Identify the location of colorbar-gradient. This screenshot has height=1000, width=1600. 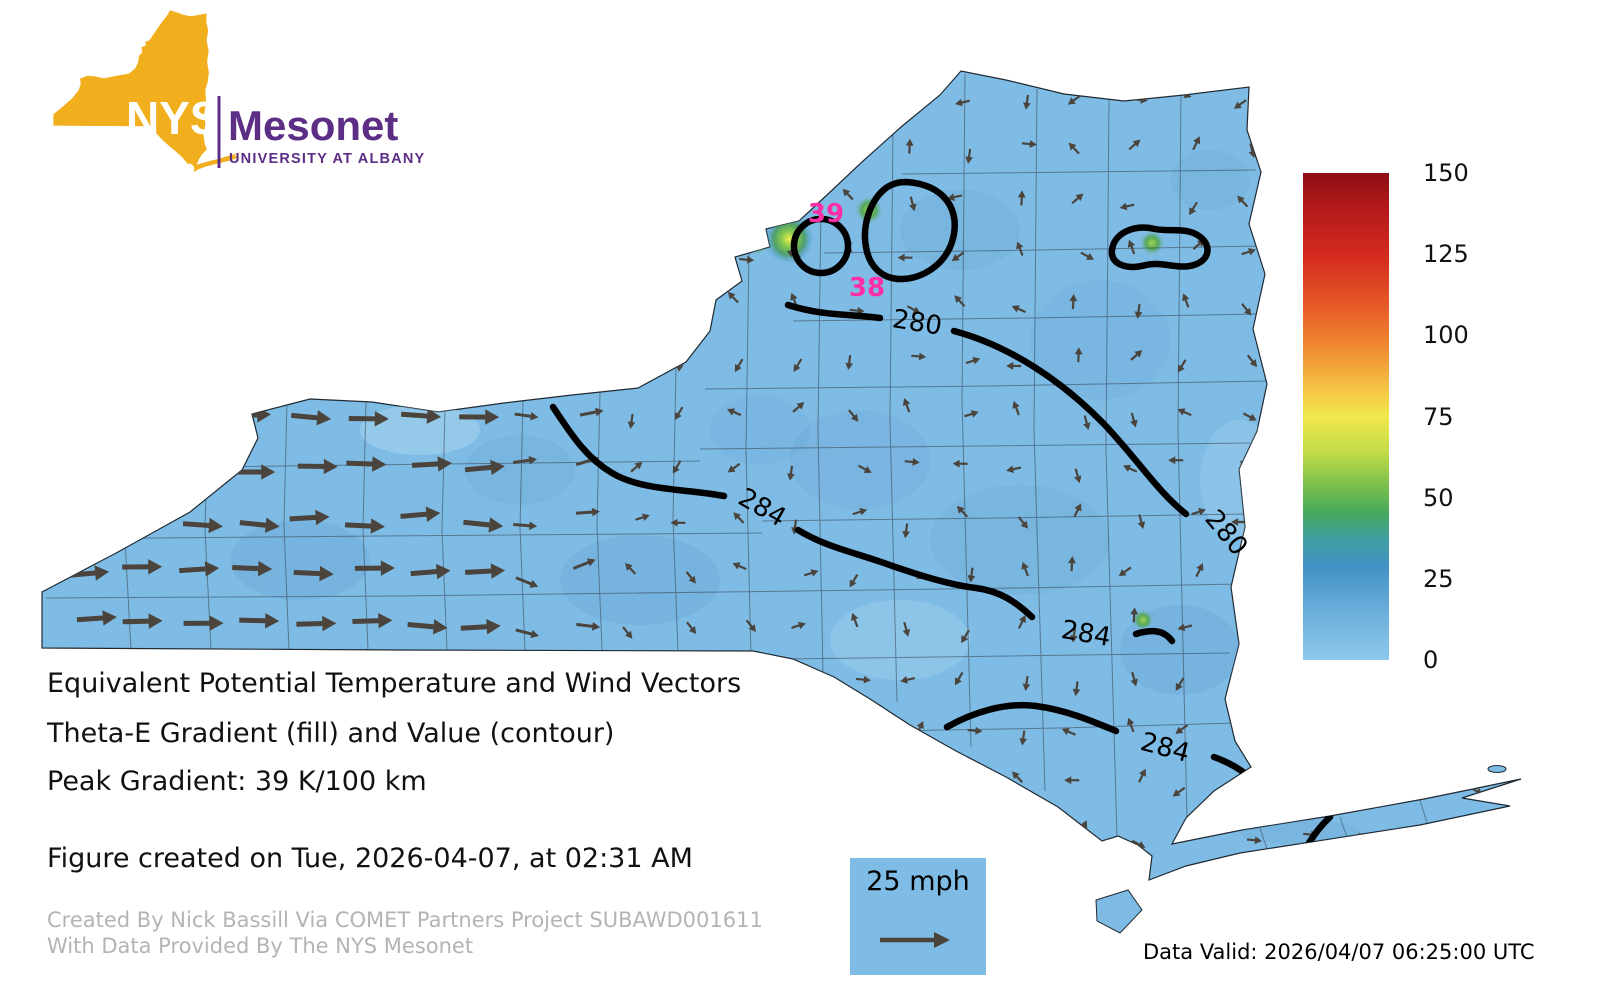
(1346, 416).